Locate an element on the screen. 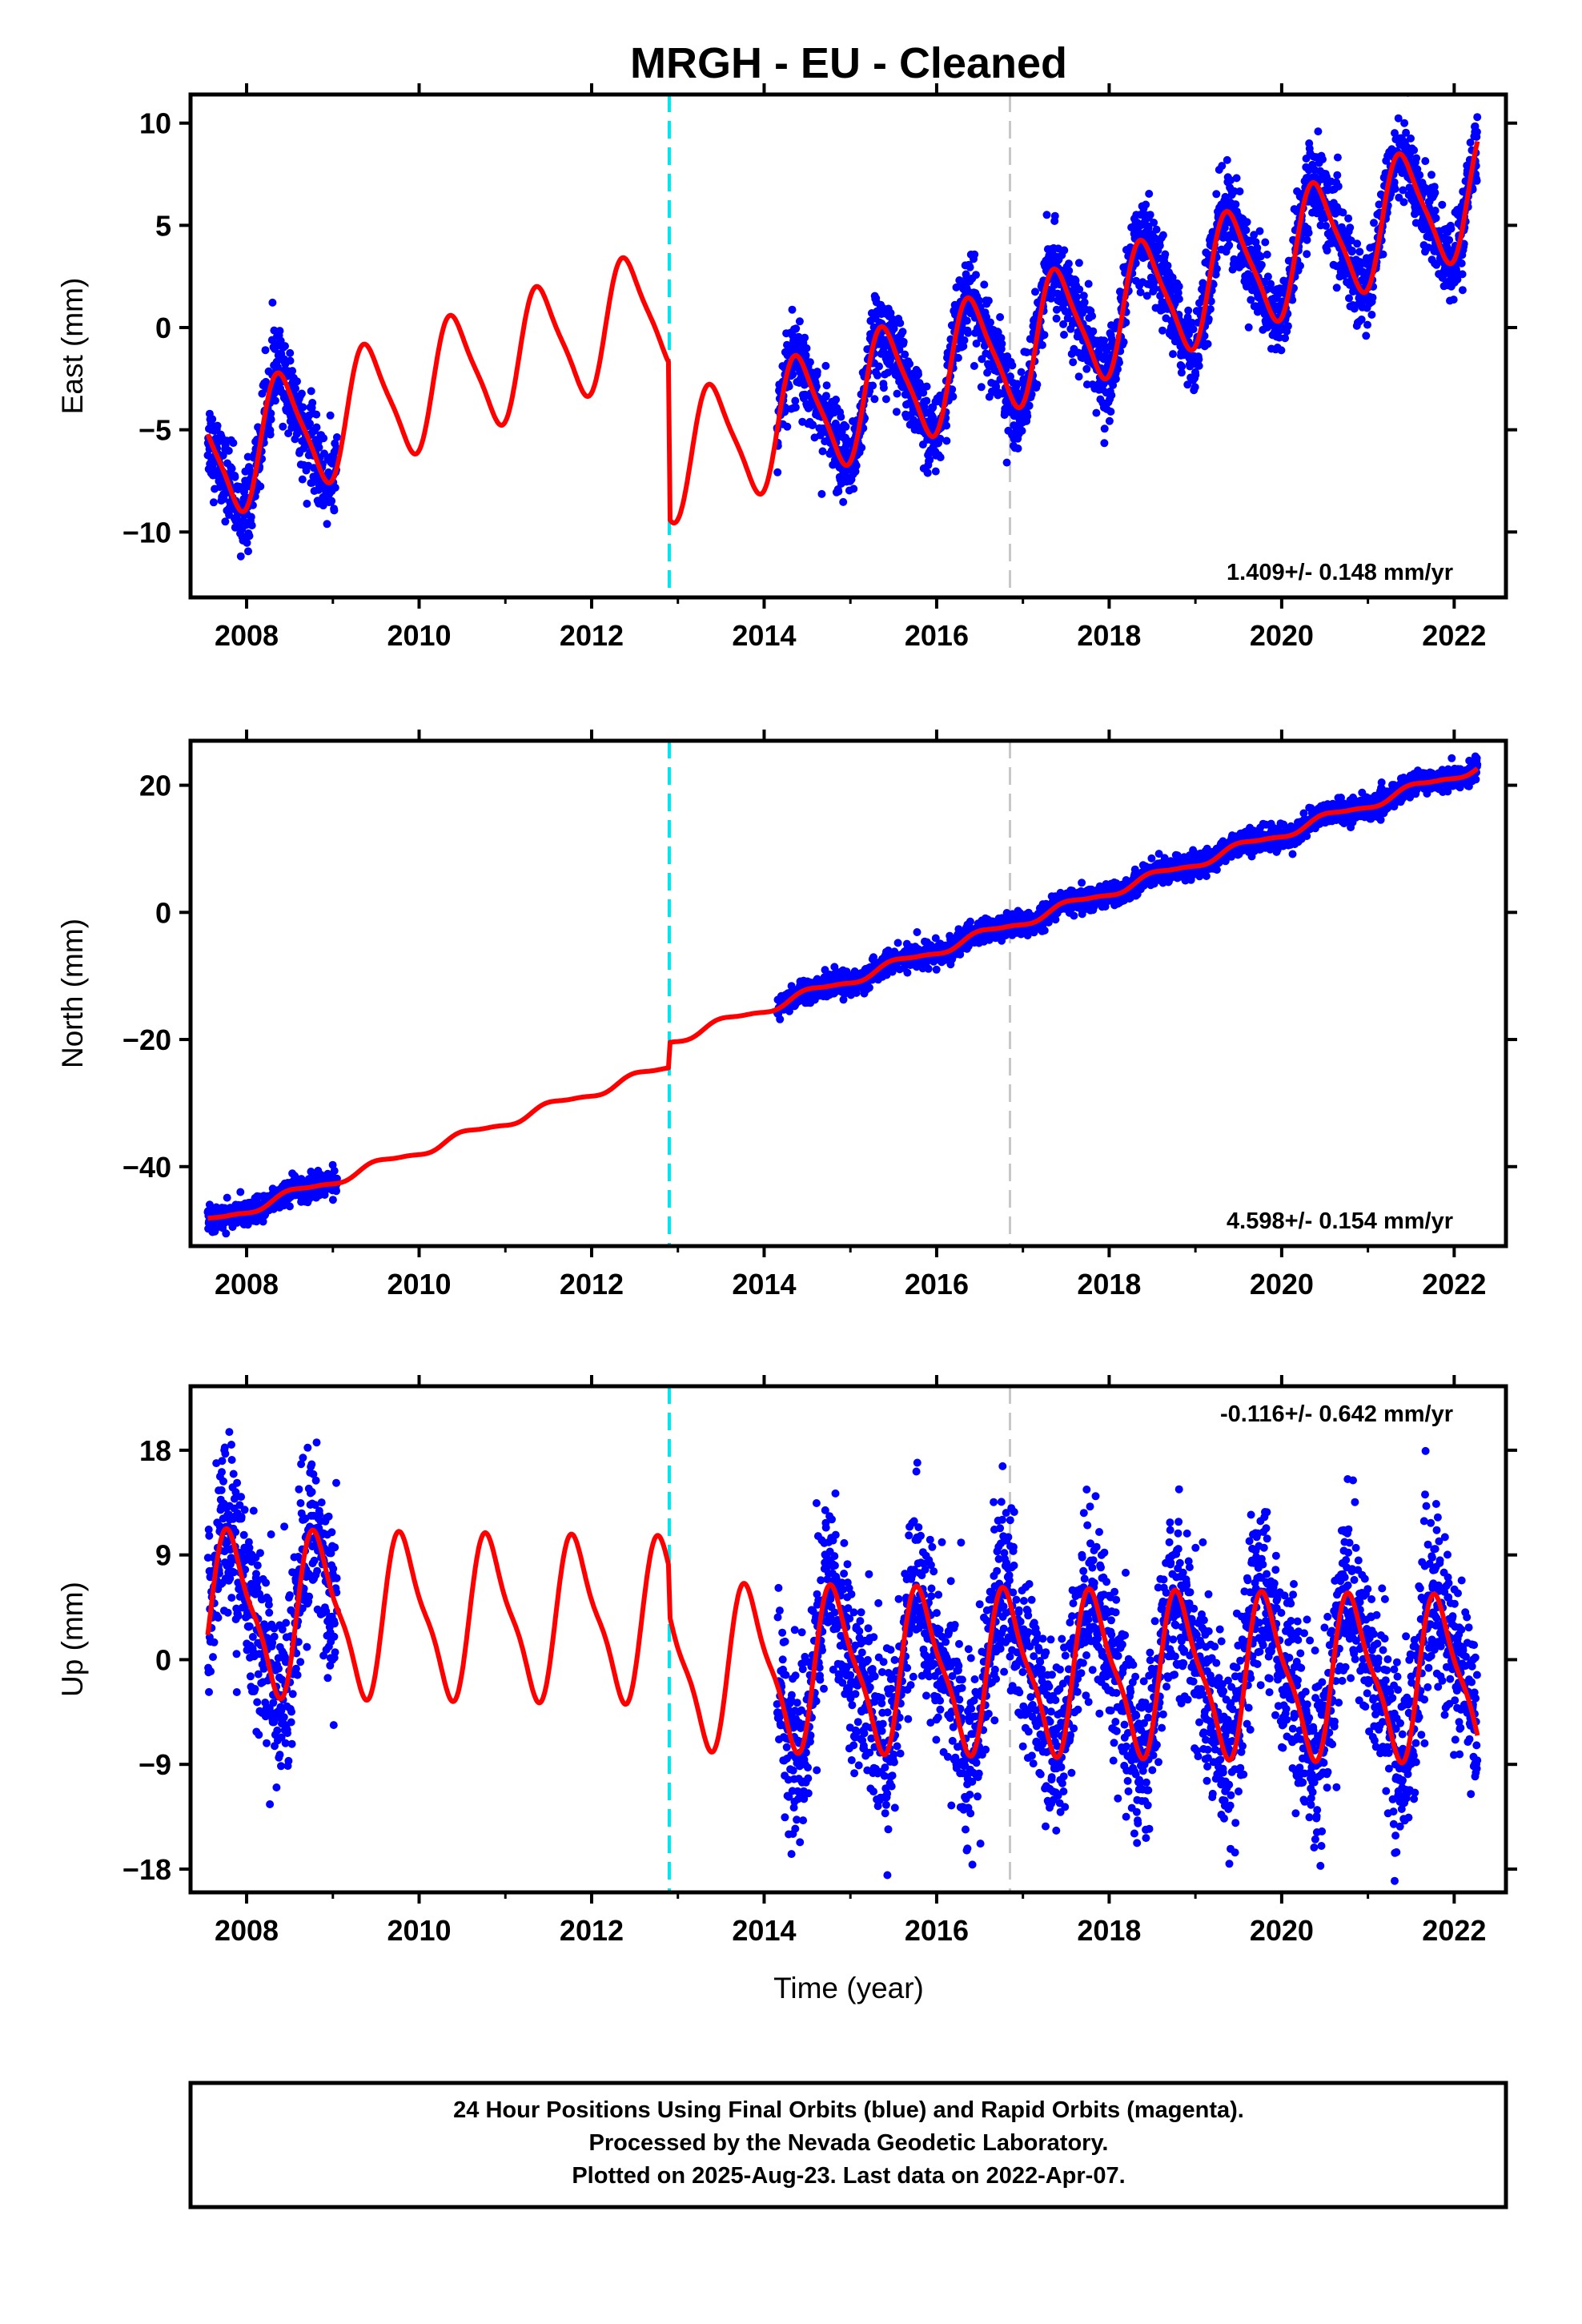 The height and width of the screenshot is (2324, 1582). y-tick-label: 0 is located at coordinates (163, 328).